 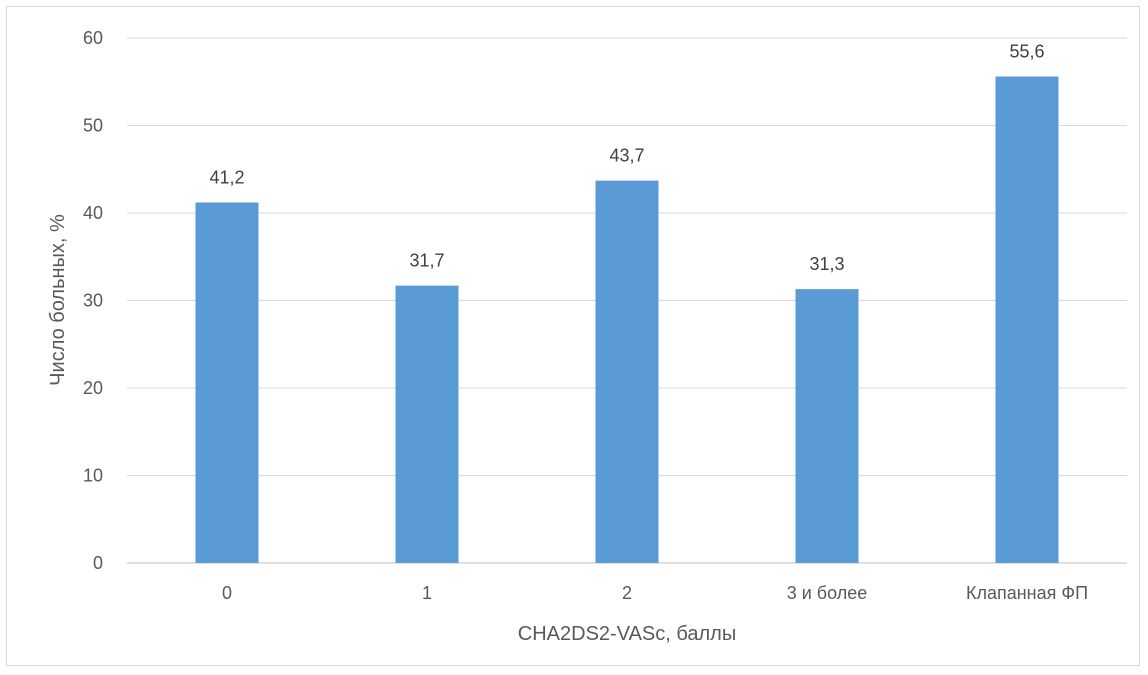 What do you see at coordinates (627, 634) in the screenshot?
I see `x-axis-title: CHA2DS2-VASc, баллы` at bounding box center [627, 634].